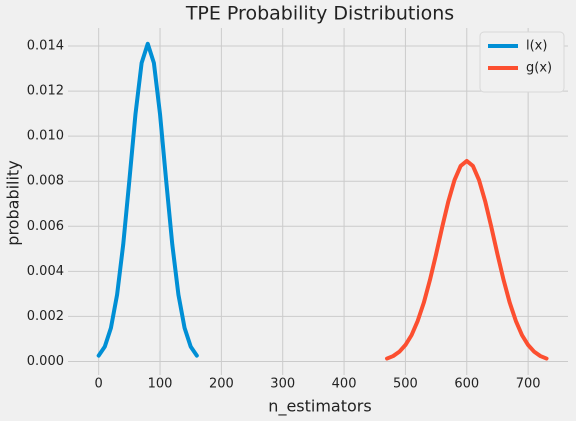 The image size is (576, 421). Describe the element at coordinates (221, 384) in the screenshot. I see `x-tick-label: 200` at that location.